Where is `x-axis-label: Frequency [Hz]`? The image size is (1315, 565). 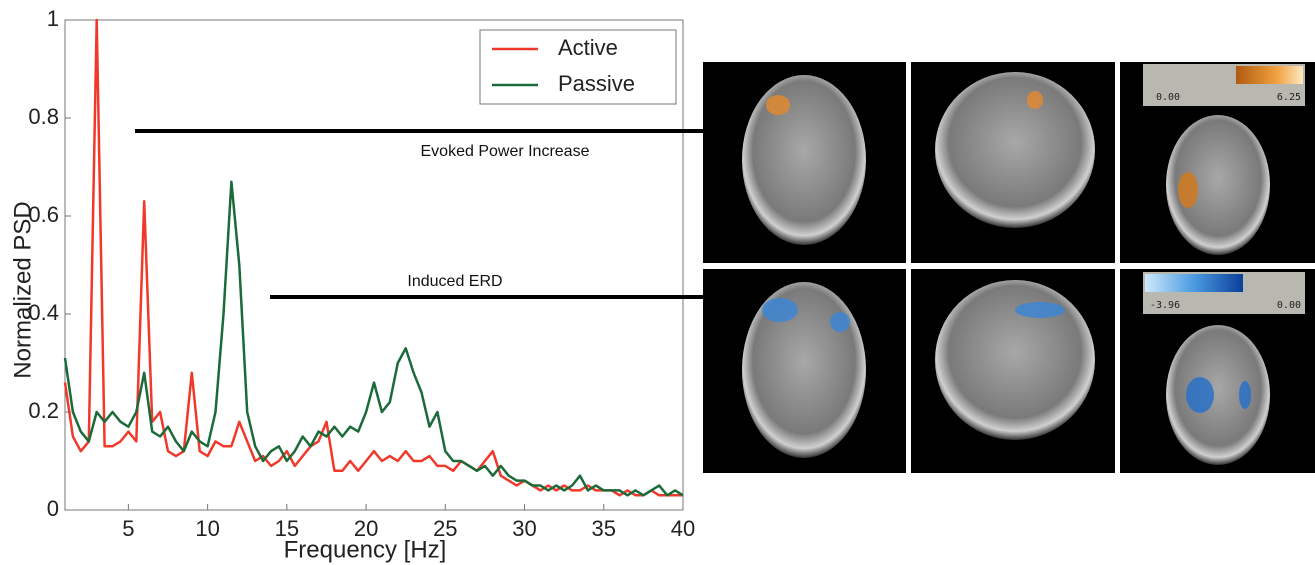
x-axis-label: Frequency [Hz] is located at coordinates (365, 549).